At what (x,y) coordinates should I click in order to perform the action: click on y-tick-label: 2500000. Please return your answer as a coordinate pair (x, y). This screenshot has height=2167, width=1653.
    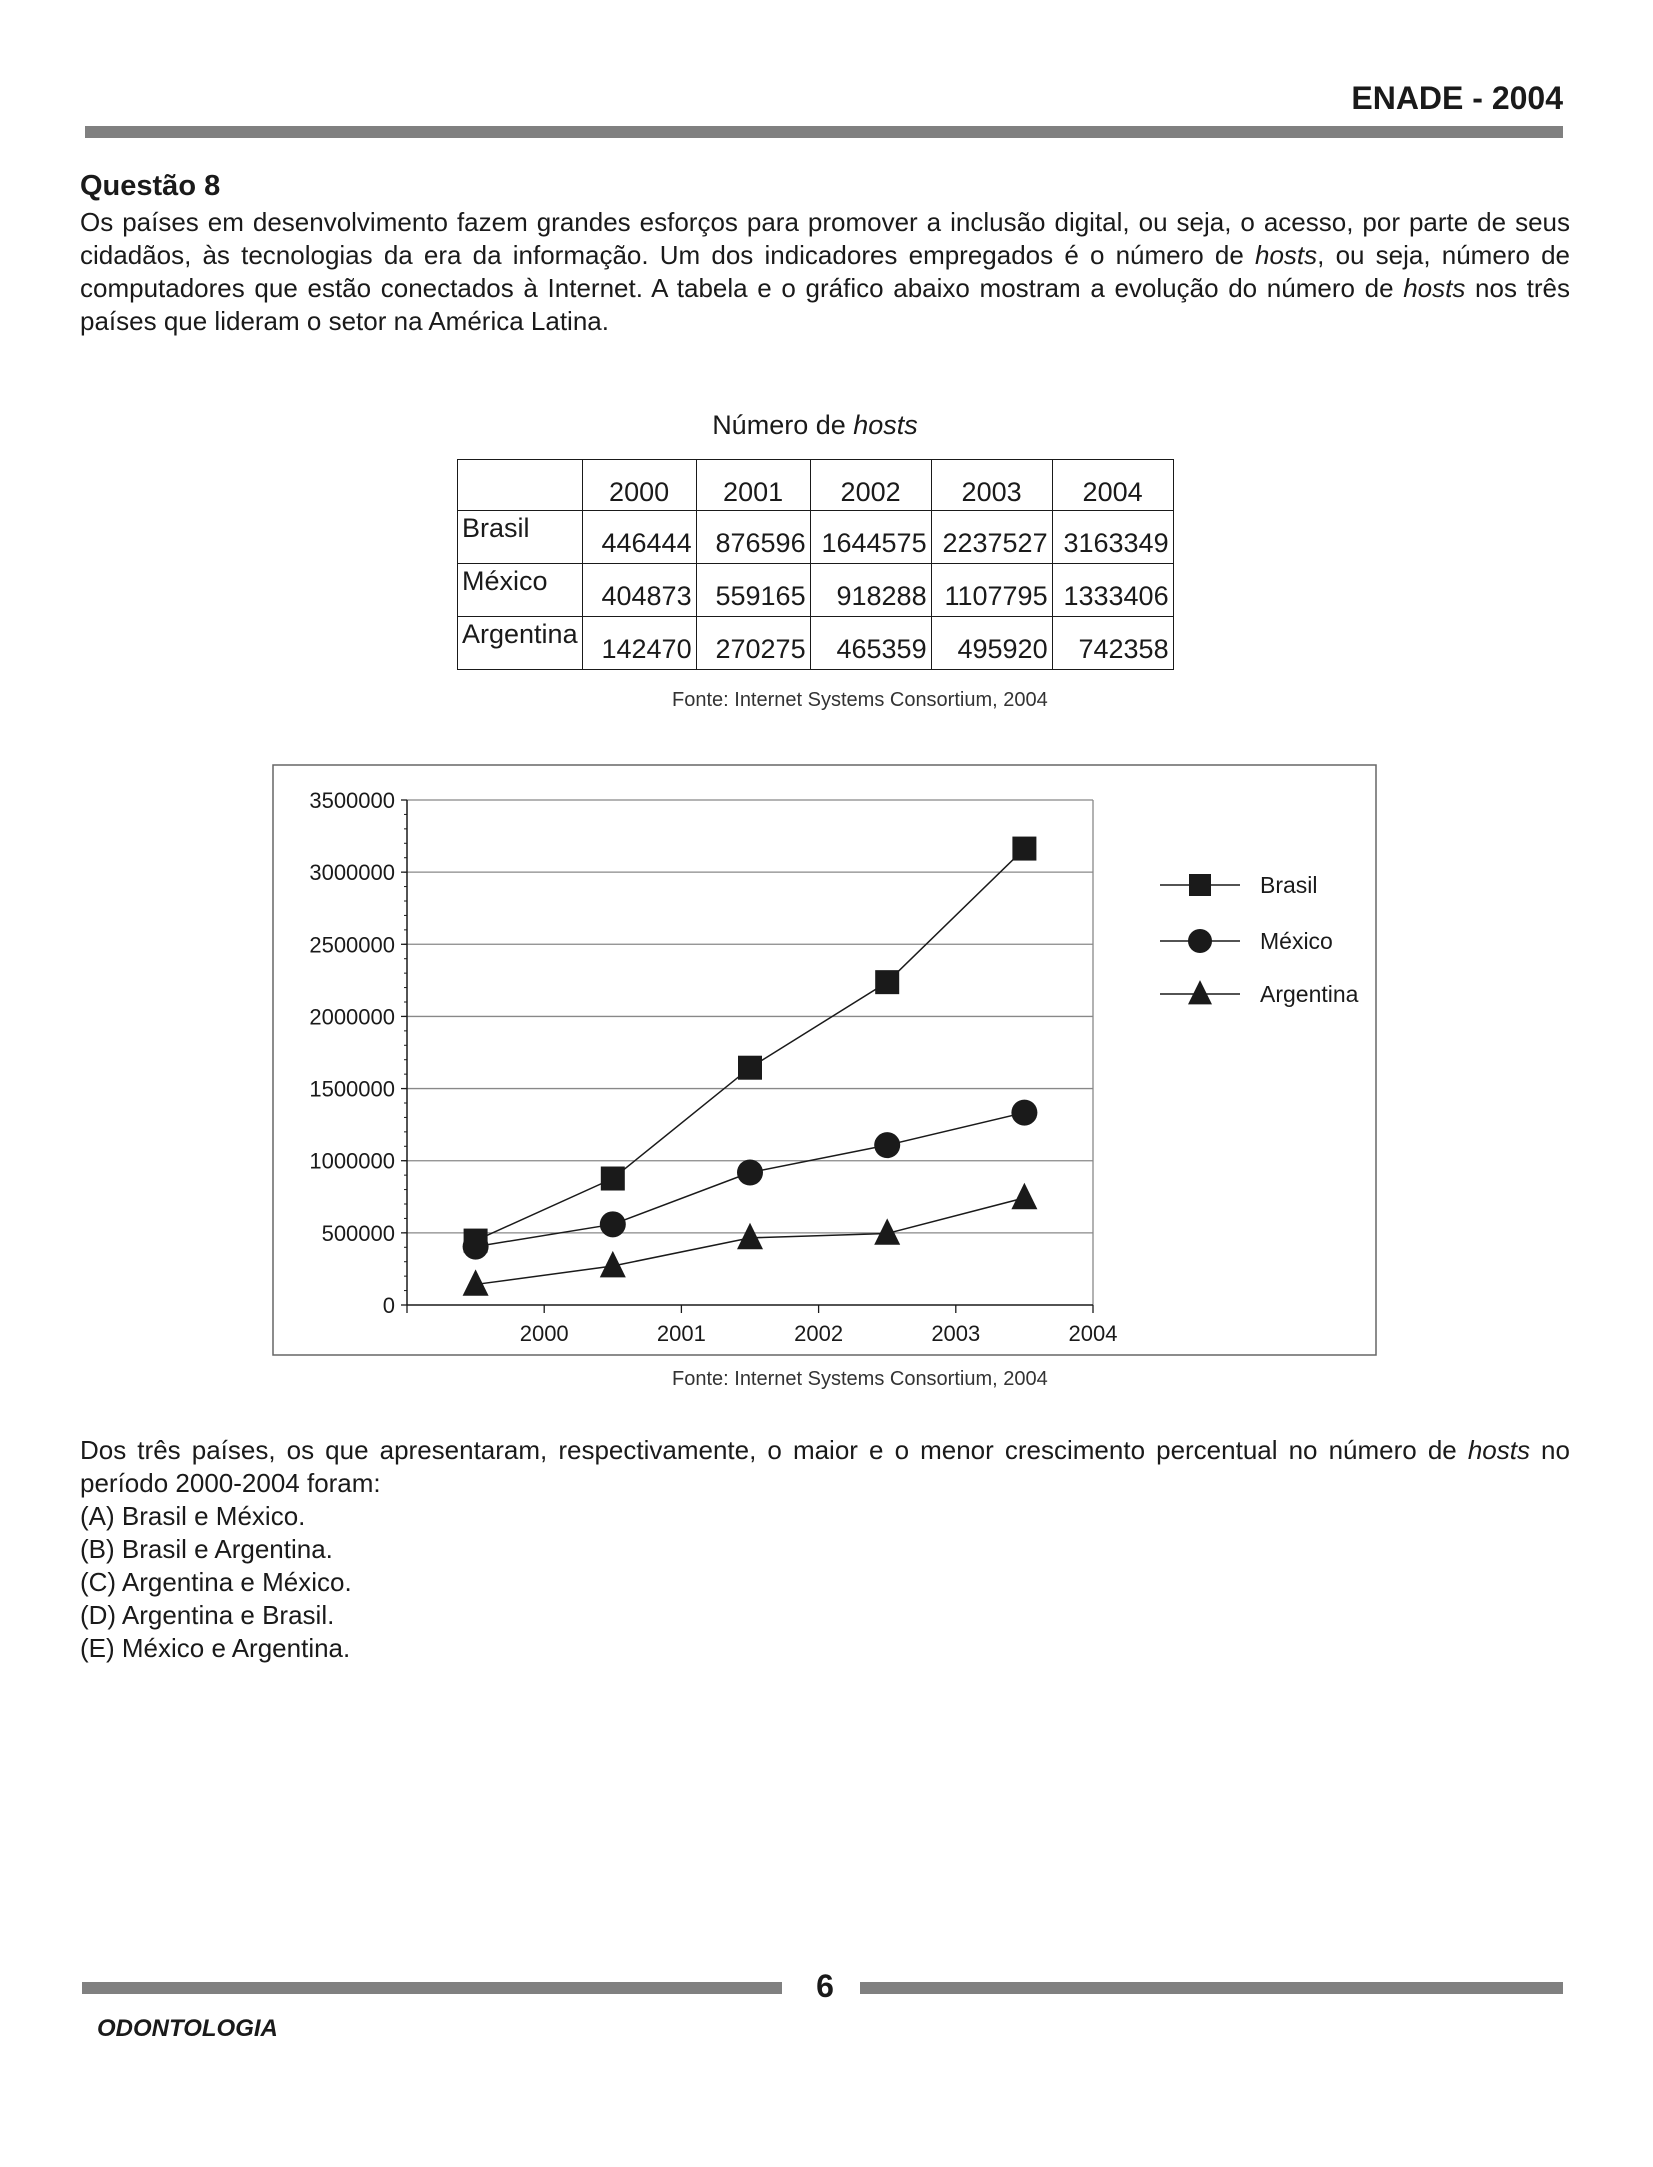
    Looking at the image, I should click on (352, 944).